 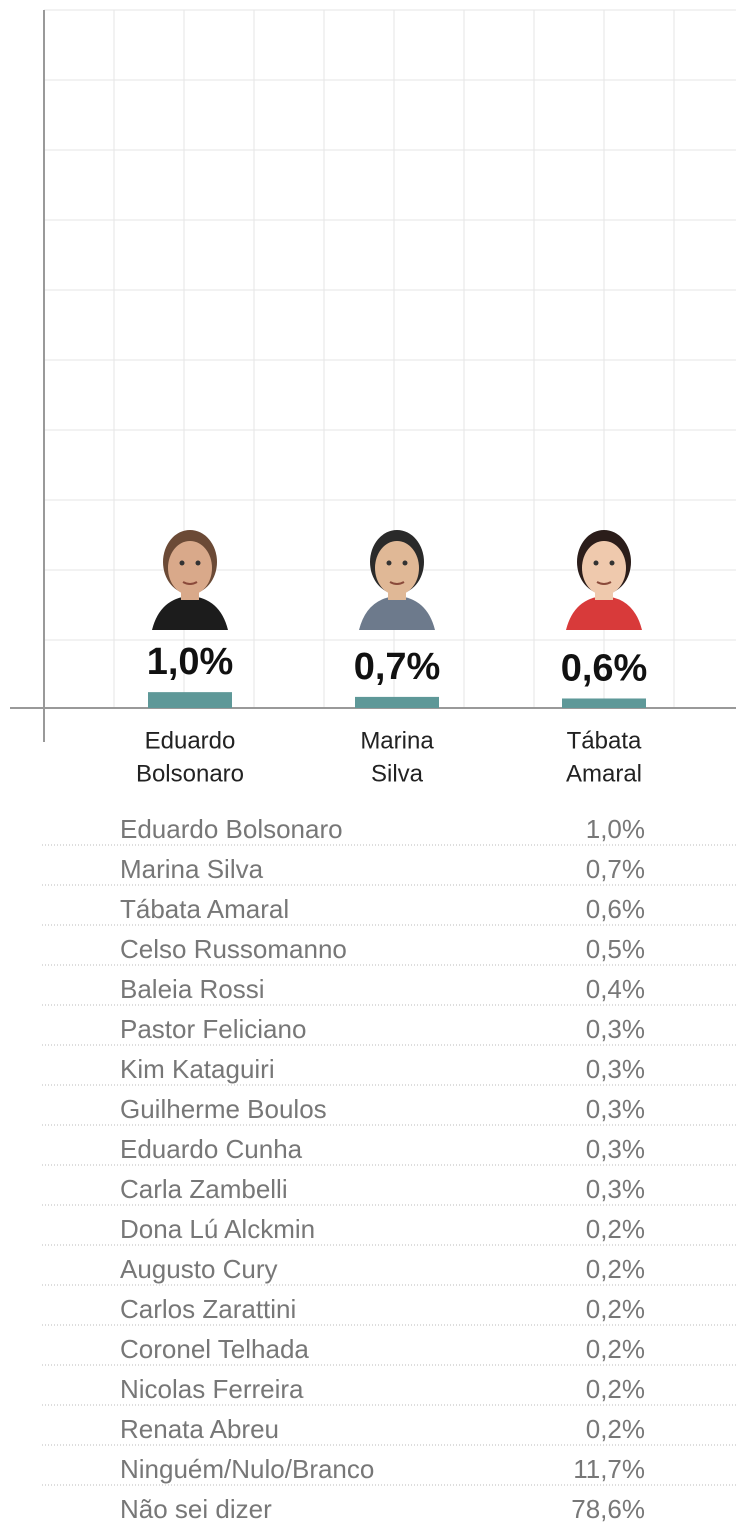 I want to click on x-tick-label: Tábata, so click(x=604, y=740).